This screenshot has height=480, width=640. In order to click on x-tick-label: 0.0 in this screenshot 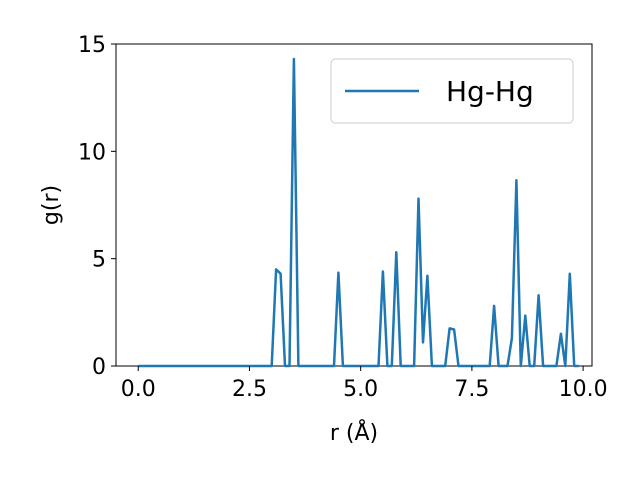, I will do `click(138, 389)`.